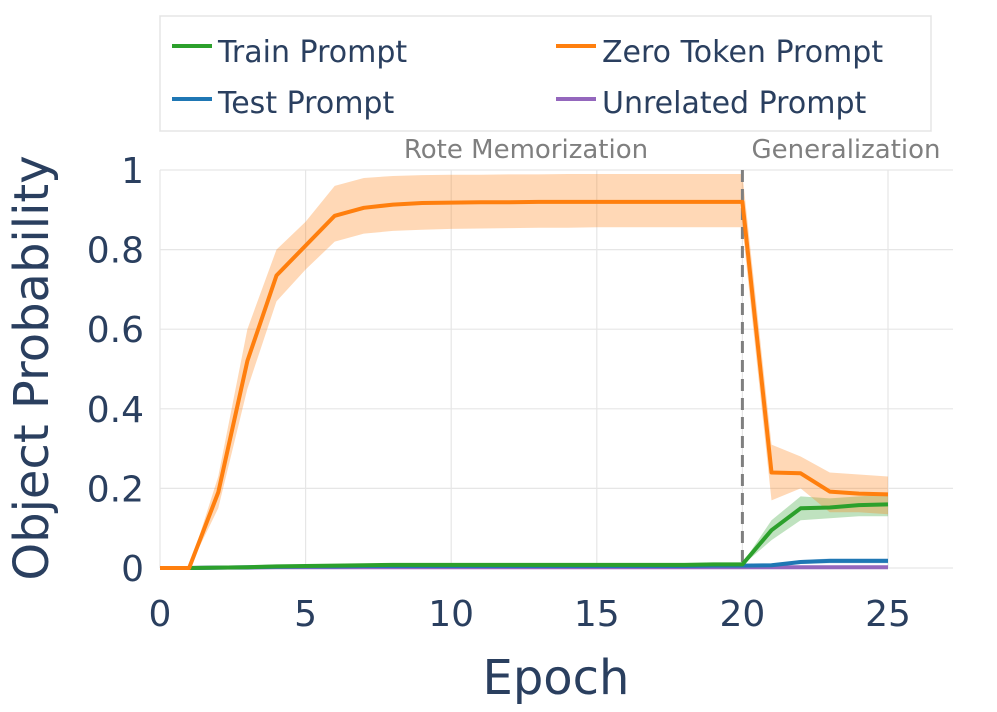 This screenshot has width=997, height=712. I want to click on x-tick-label: 10, so click(451, 614).